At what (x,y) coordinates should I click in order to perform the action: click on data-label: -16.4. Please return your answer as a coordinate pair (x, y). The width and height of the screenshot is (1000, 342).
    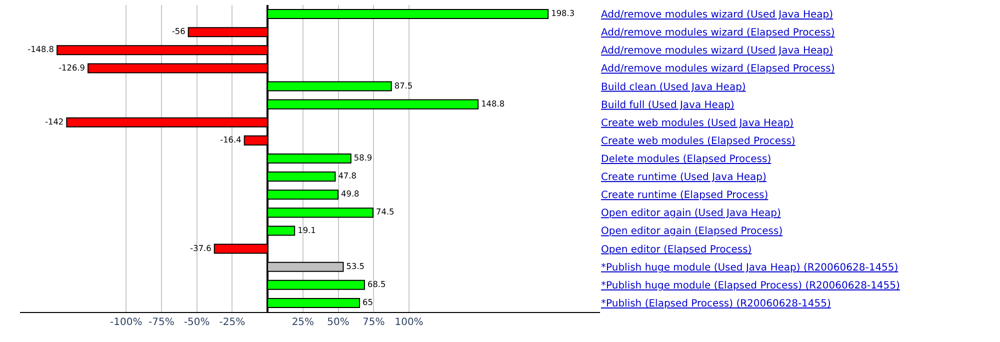
    Looking at the image, I should click on (231, 139).